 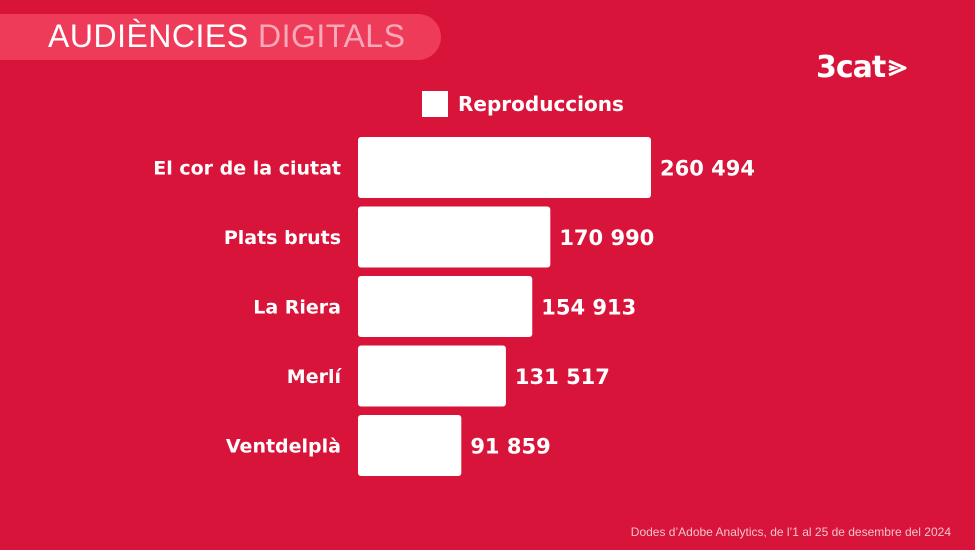 I want to click on category-label: Plats bruts, so click(x=282, y=238).